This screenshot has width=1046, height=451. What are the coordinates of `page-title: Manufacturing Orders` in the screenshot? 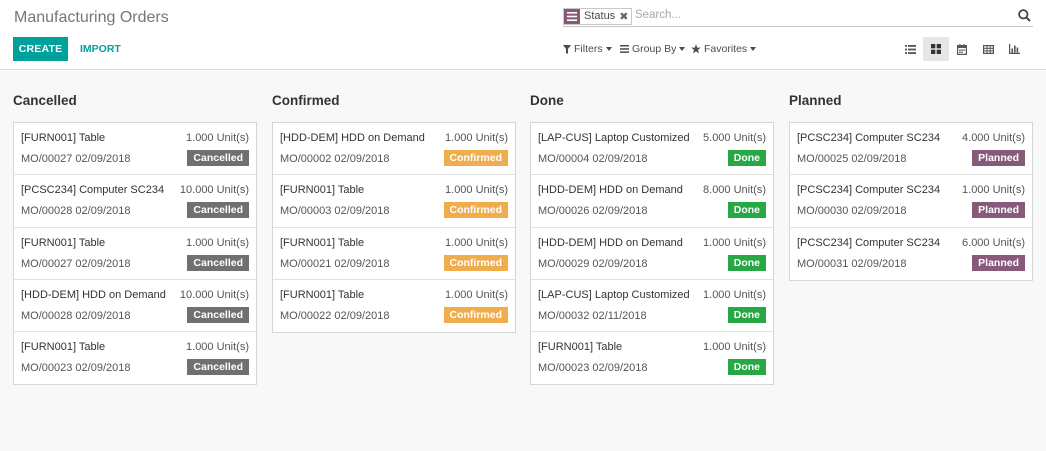 It's located at (91, 17).